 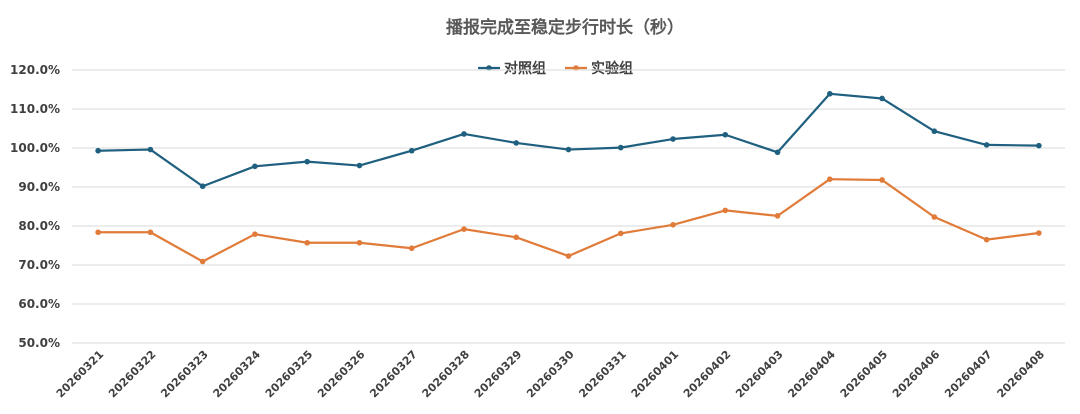 What do you see at coordinates (1020, 374) in the screenshot?
I see `x-tick-label: 20260408` at bounding box center [1020, 374].